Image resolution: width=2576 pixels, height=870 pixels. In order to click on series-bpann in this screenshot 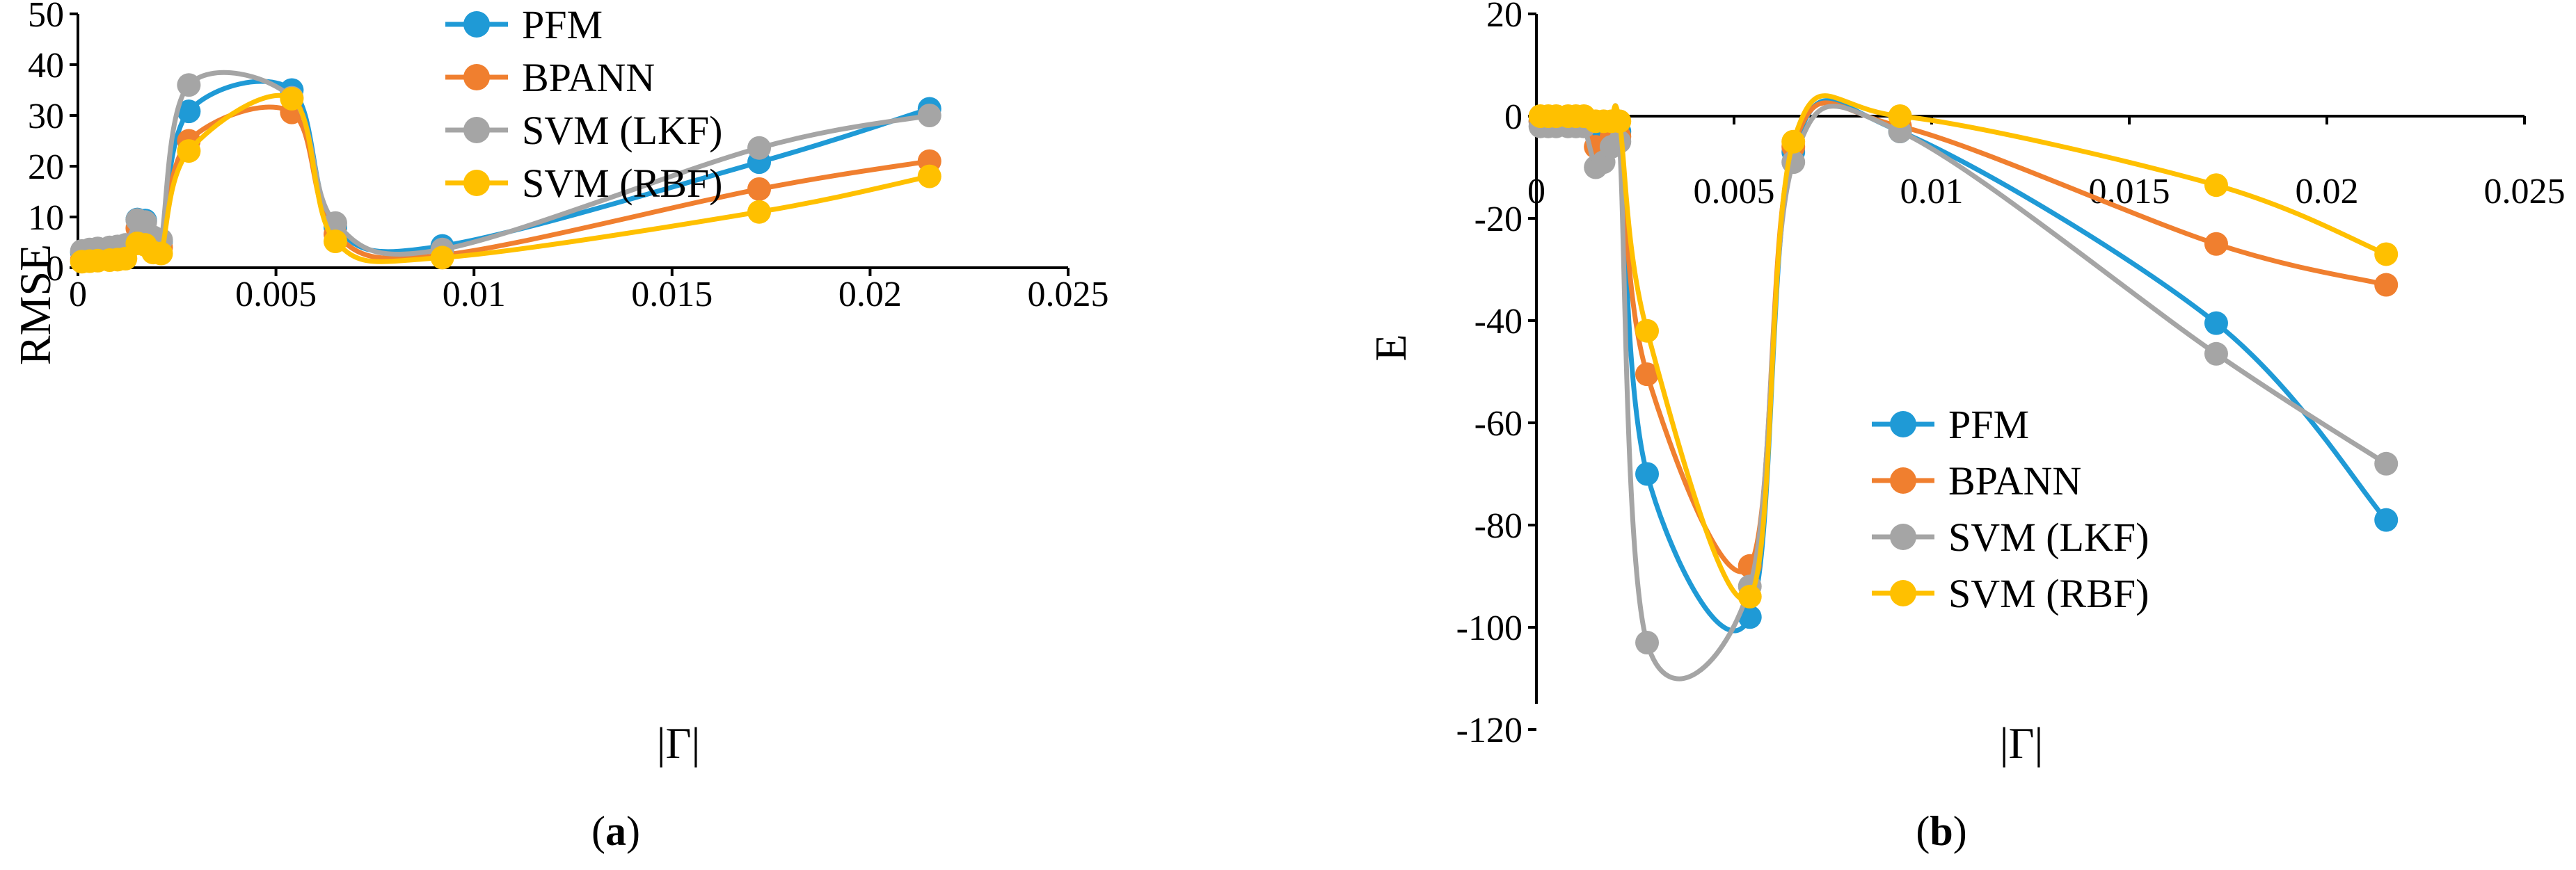, I will do `click(505, 186)`.